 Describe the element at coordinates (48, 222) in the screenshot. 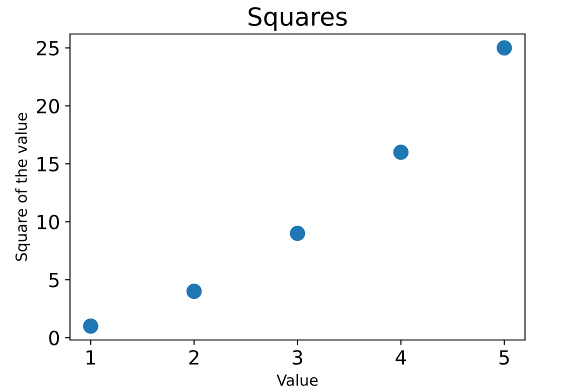

I see `y-tick-label: 10` at that location.